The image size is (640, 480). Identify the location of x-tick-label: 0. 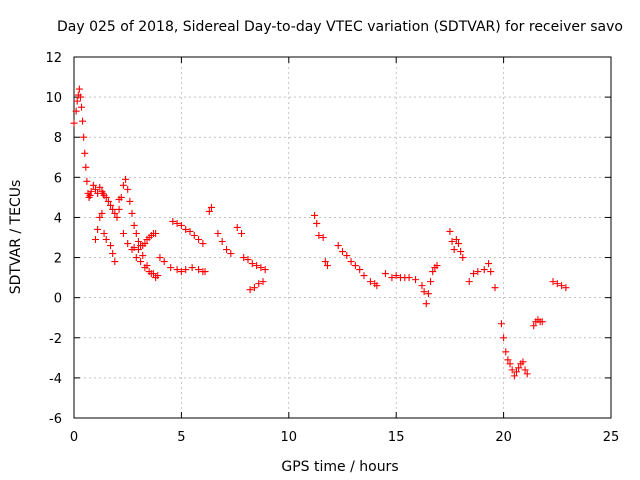
(74, 437).